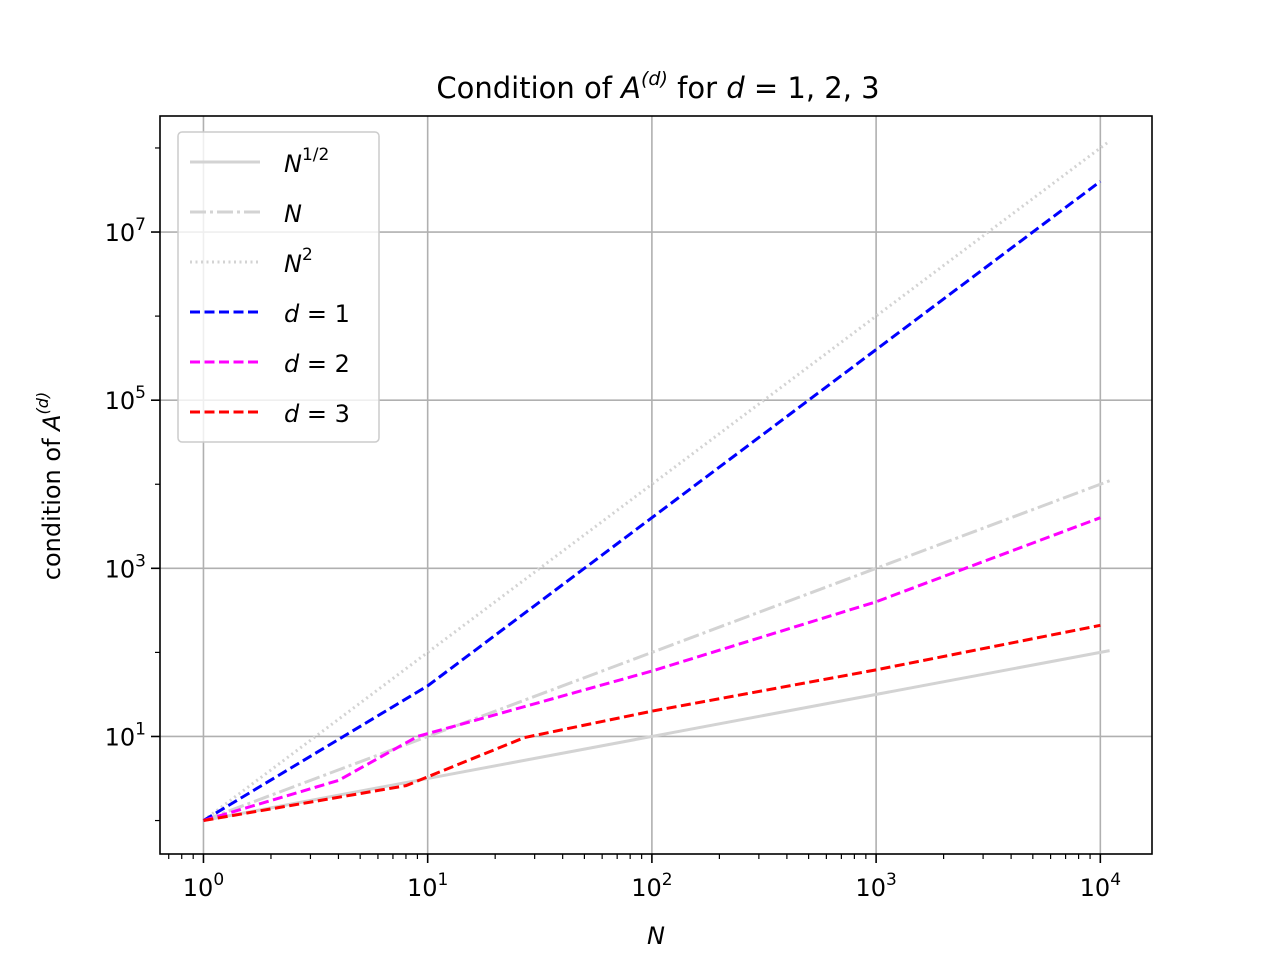 The image size is (1280, 960). What do you see at coordinates (49, 486) in the screenshot?
I see `y-axis-label: condition of A(d)` at bounding box center [49, 486].